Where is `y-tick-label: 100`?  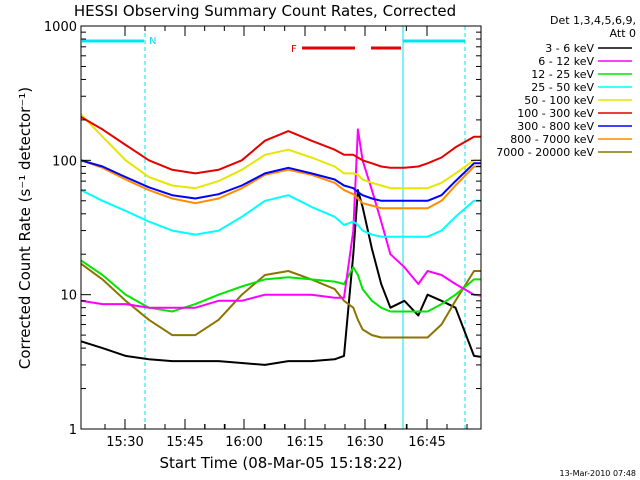 y-tick-label: 100 is located at coordinates (64, 161).